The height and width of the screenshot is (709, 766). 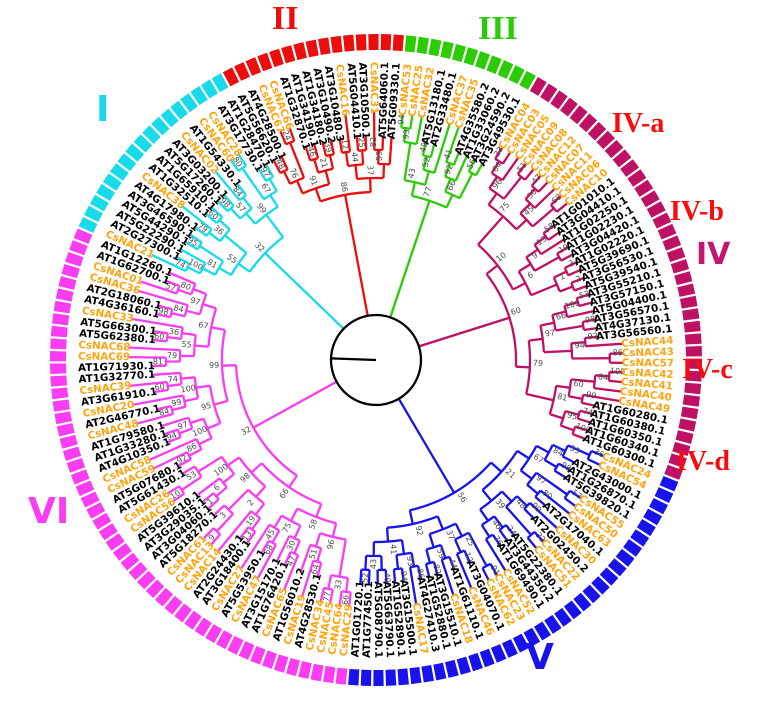 I want to click on bootstrap-value: 19, so click(x=563, y=248).